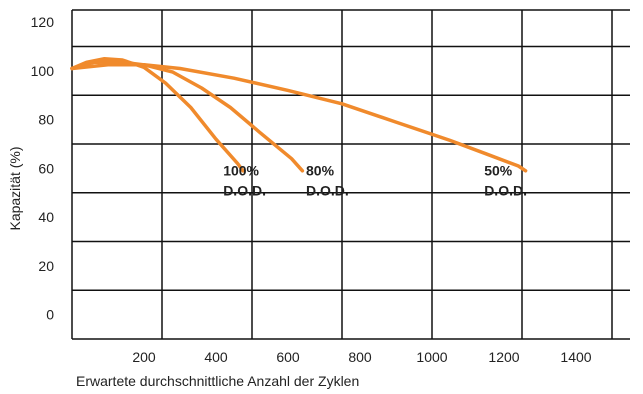 The height and width of the screenshot is (394, 643). Describe the element at coordinates (575, 357) in the screenshot. I see `x-tick-label: 1400` at that location.